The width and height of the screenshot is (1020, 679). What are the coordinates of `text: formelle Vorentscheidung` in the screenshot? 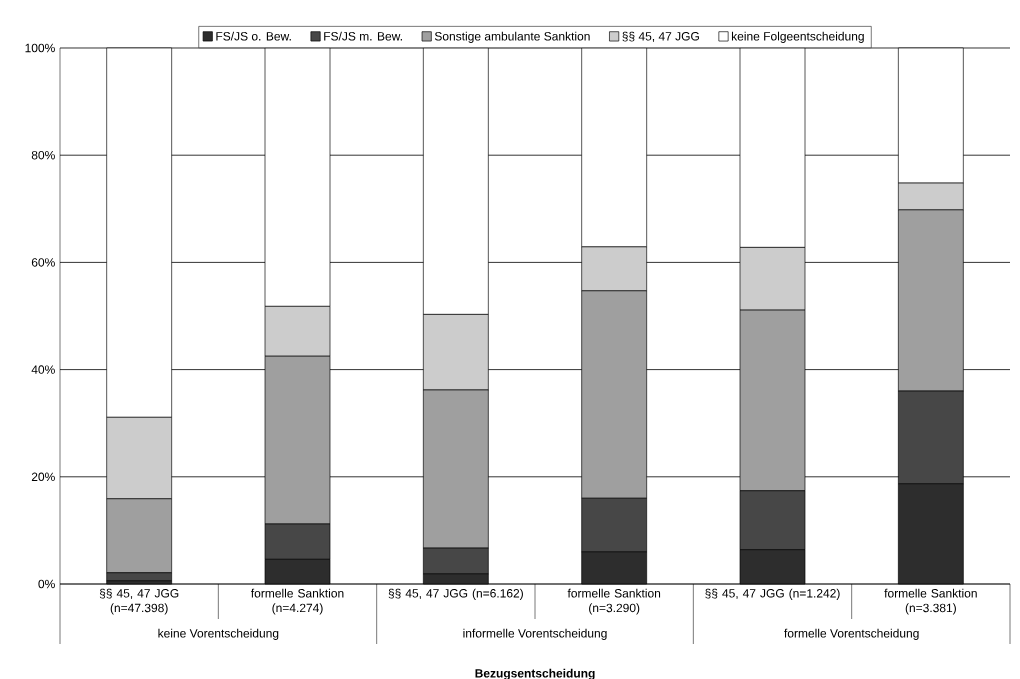 It's located at (851, 634).